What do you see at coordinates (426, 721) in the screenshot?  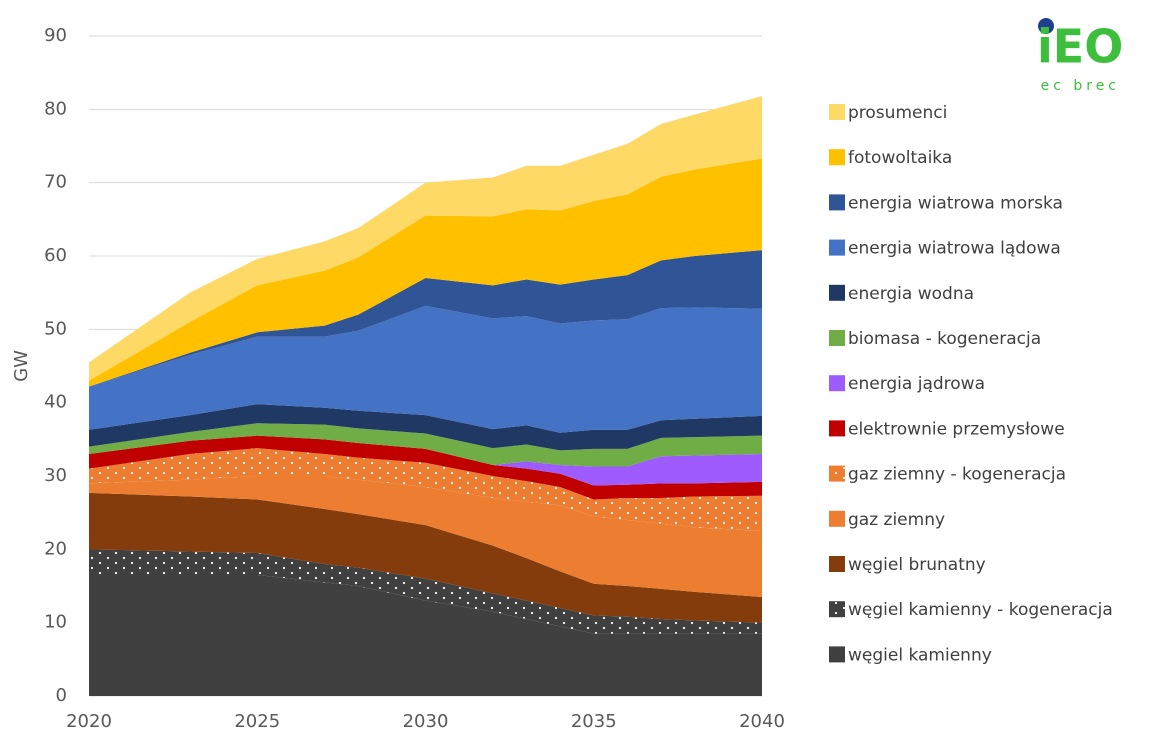 I see `x-tick-label: 2030` at bounding box center [426, 721].